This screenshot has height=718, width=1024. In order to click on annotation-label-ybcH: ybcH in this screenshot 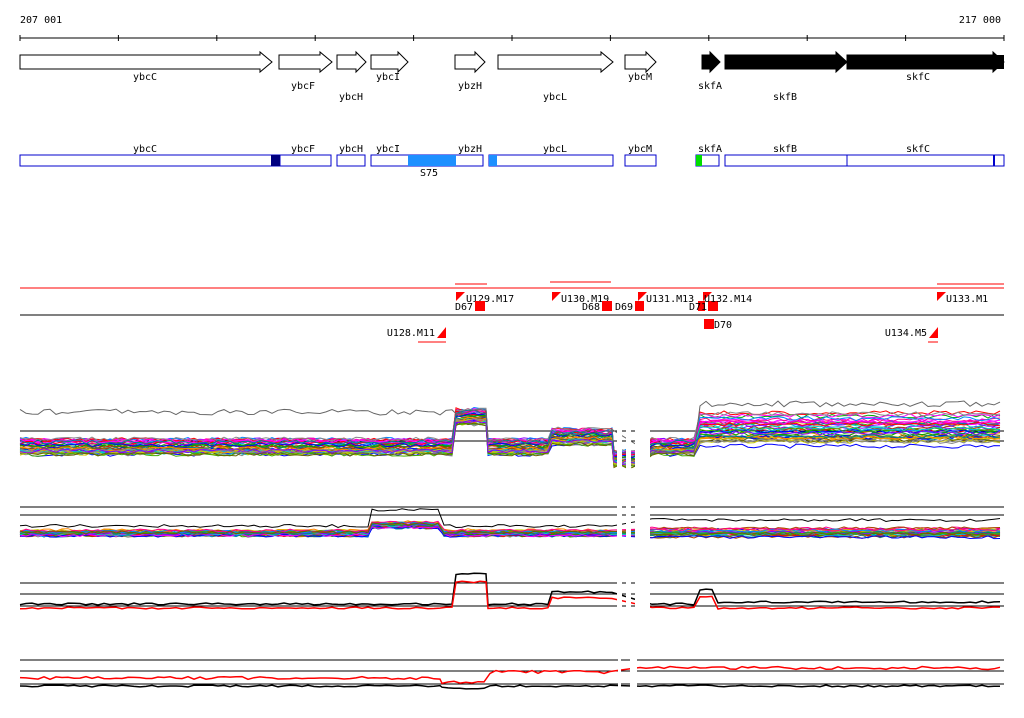, I will do `click(351, 149)`.